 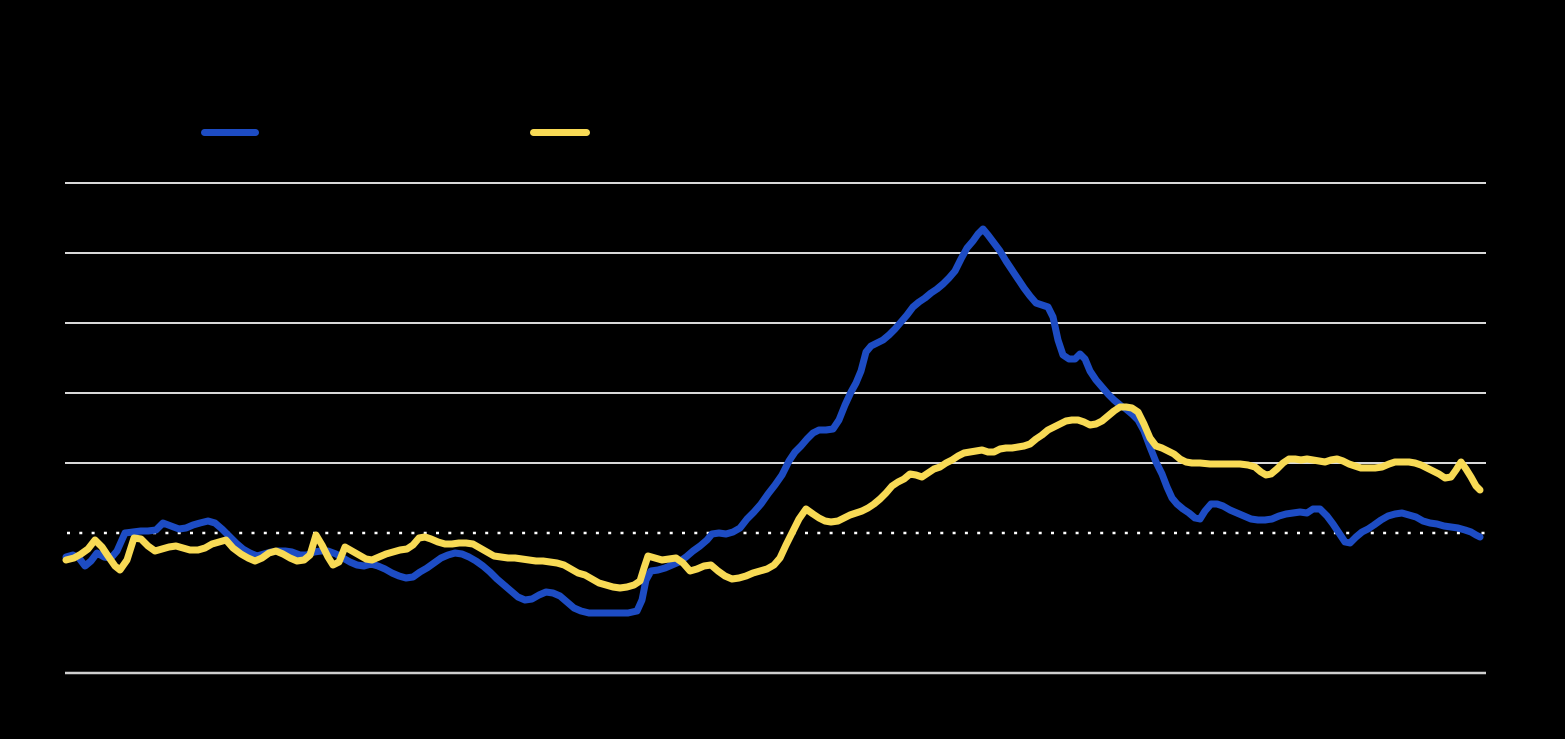 What do you see at coordinates (230, 132) in the screenshot?
I see `legend-swatch-blue-series` at bounding box center [230, 132].